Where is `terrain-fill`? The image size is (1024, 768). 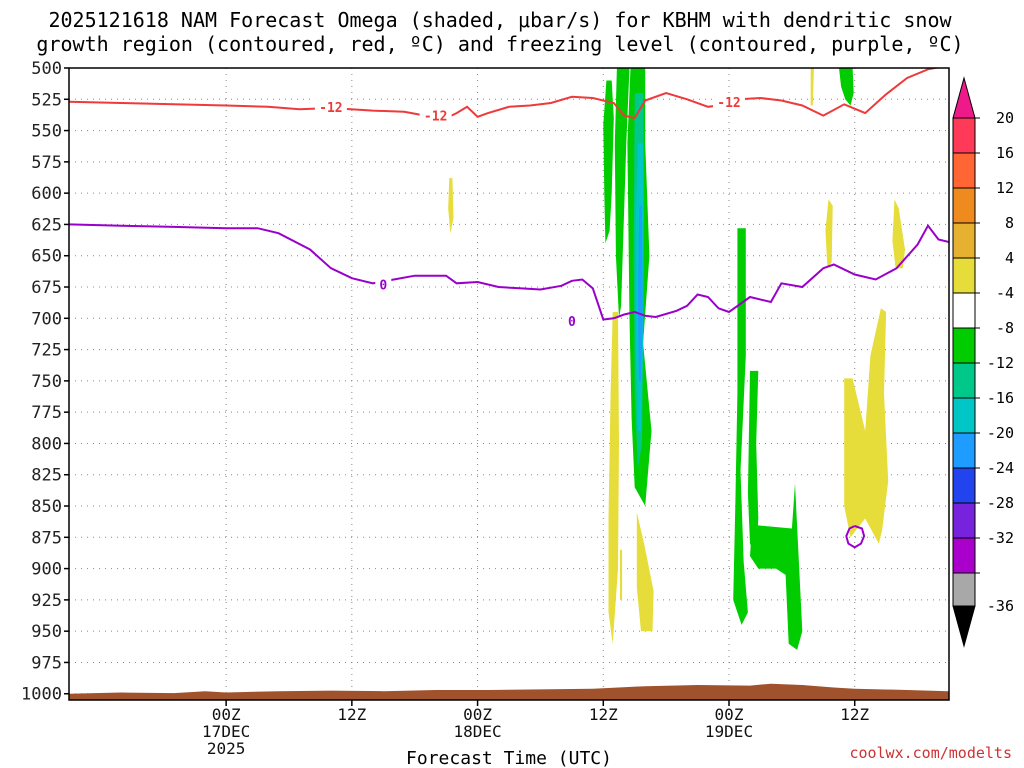 terrain-fill is located at coordinates (509, 691).